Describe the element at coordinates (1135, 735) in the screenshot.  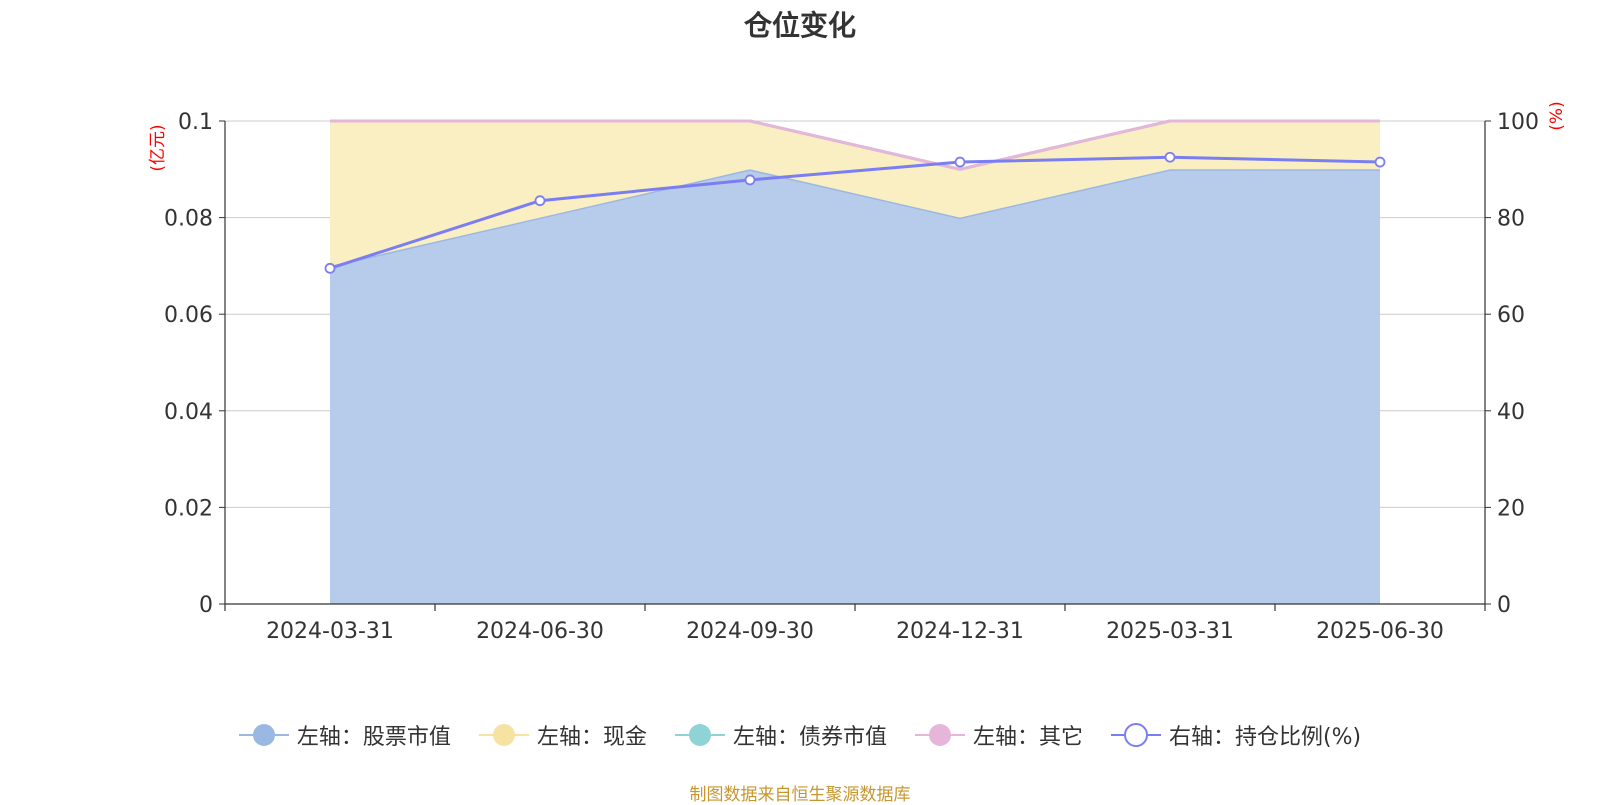
I see `hollow-circle-icon` at that location.